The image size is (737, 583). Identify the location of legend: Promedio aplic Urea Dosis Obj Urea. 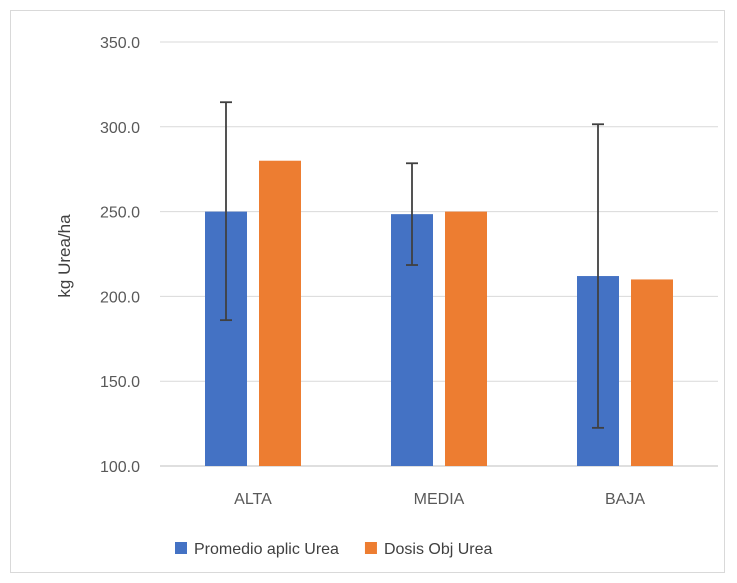
(334, 549).